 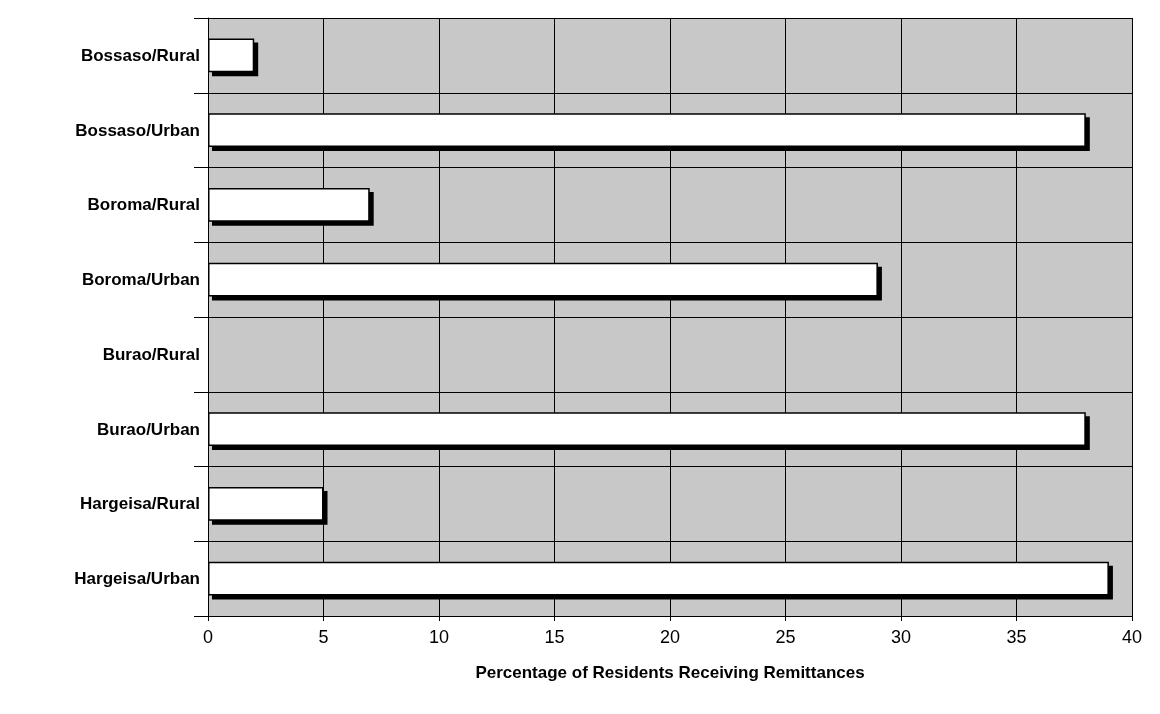 I want to click on y-tick-label: Hargeisa/Urban, so click(x=137, y=579).